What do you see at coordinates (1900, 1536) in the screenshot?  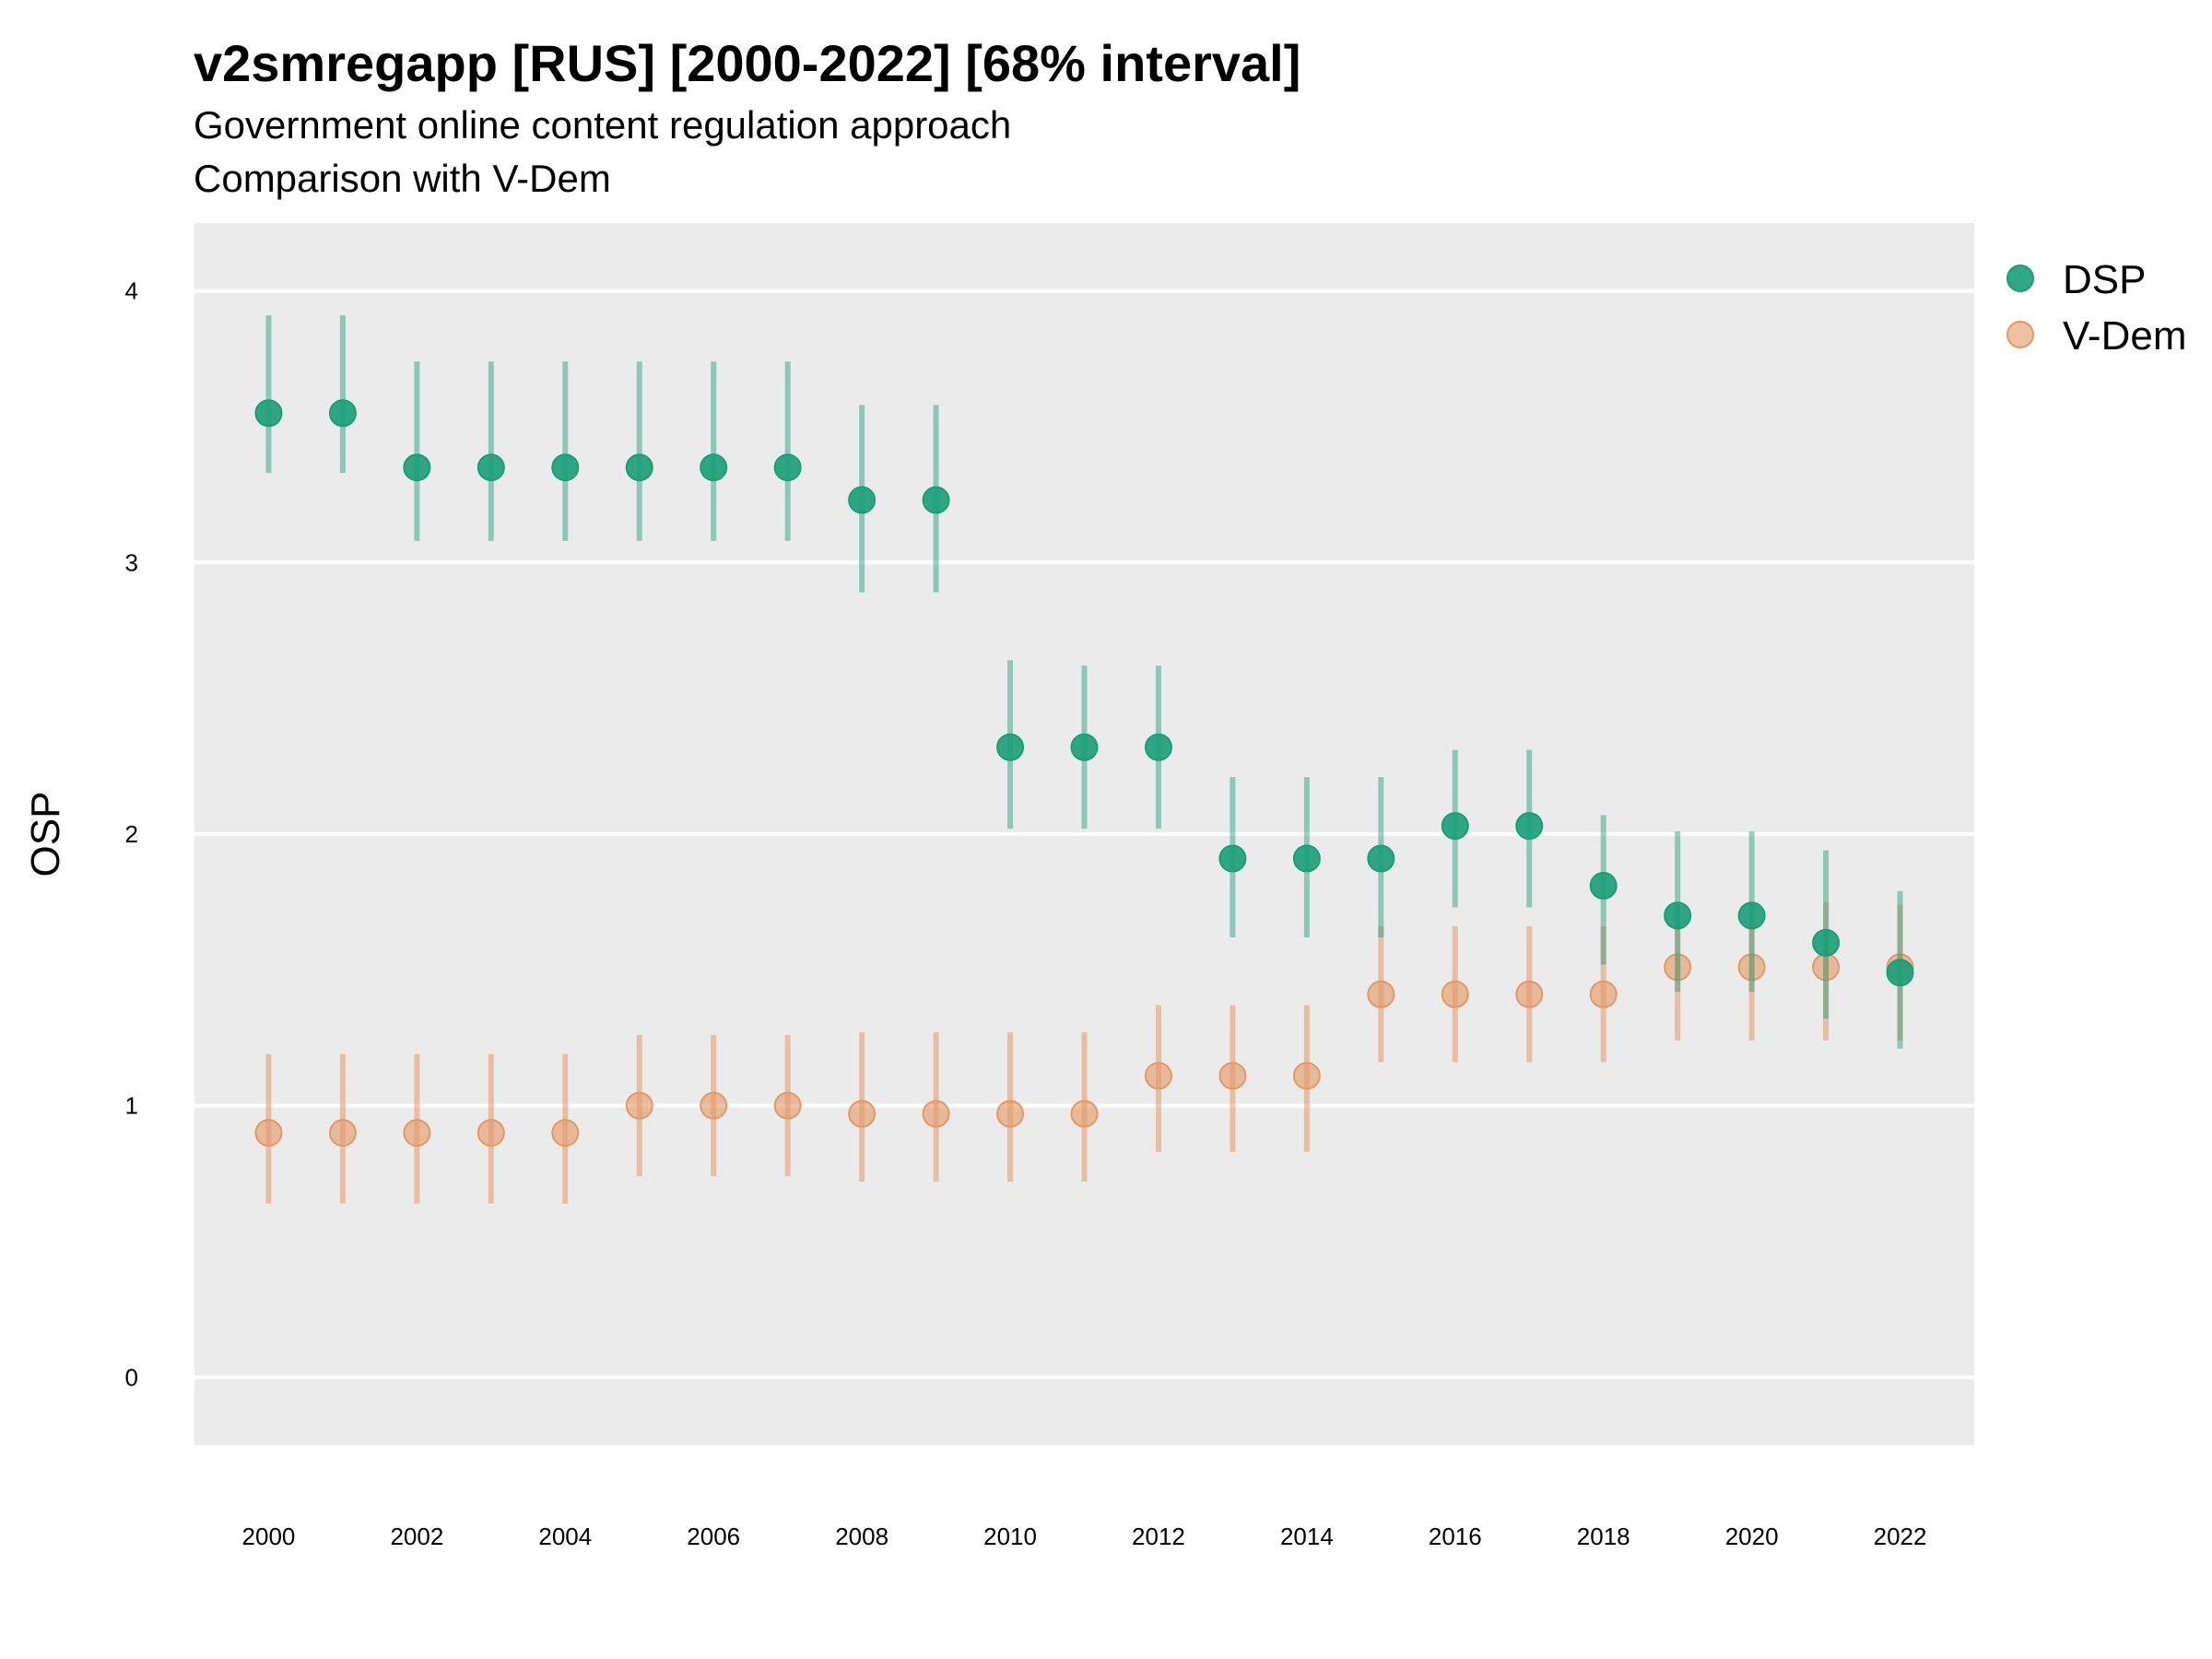 I see `x-tick-label: 2022` at bounding box center [1900, 1536].